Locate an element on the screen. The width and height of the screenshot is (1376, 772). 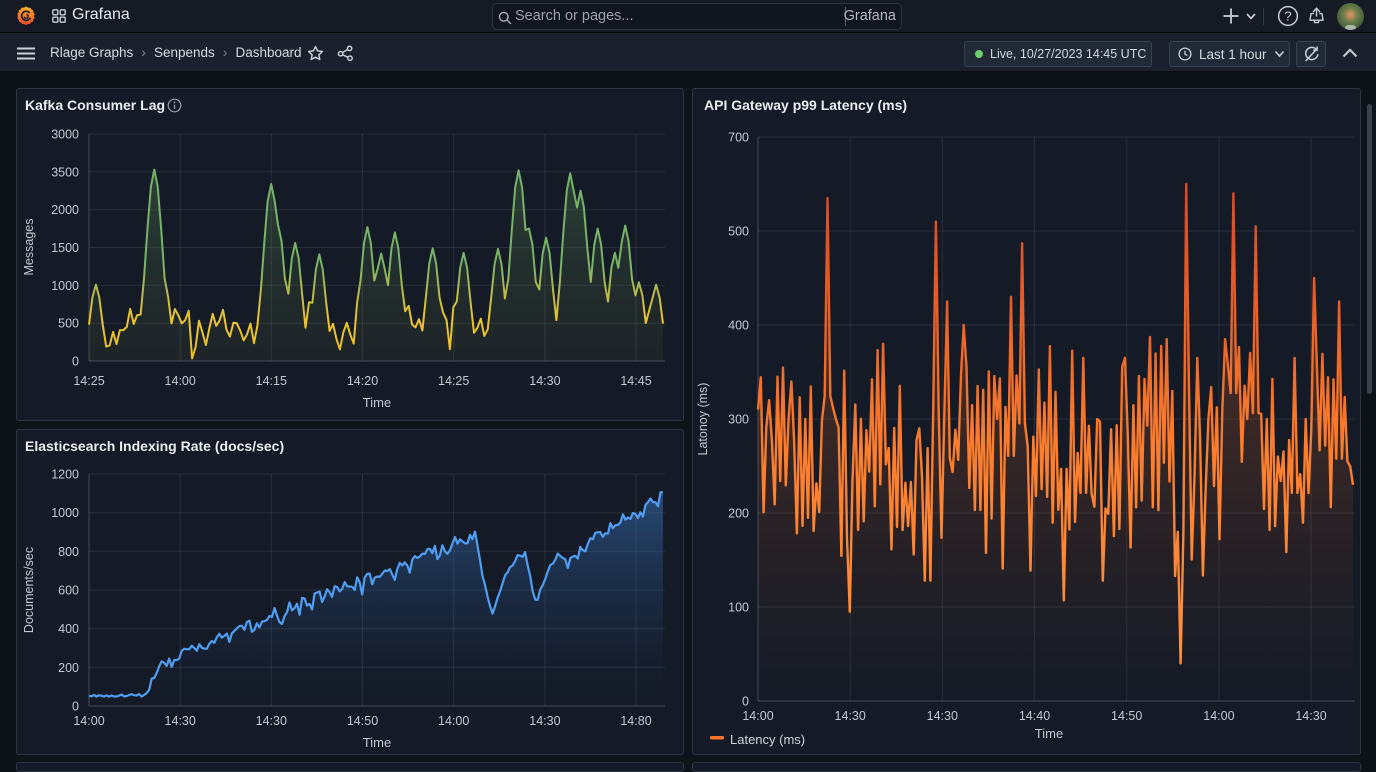
svg-text: 14:20 is located at coordinates (362, 381).